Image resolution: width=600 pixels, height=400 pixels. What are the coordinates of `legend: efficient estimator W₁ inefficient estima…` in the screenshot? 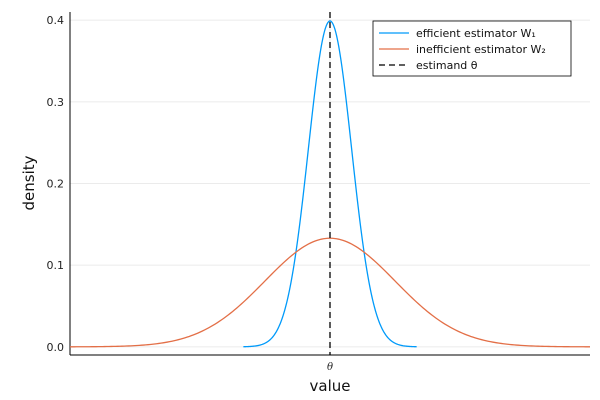 It's located at (472, 48).